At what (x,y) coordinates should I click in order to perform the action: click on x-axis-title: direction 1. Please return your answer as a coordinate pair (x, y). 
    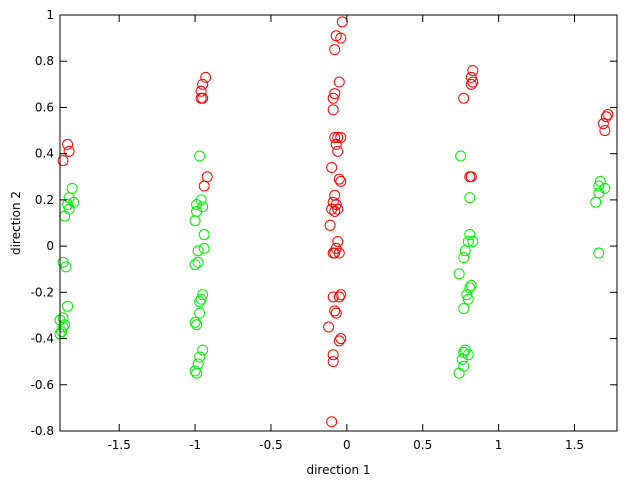
    Looking at the image, I should click on (338, 470).